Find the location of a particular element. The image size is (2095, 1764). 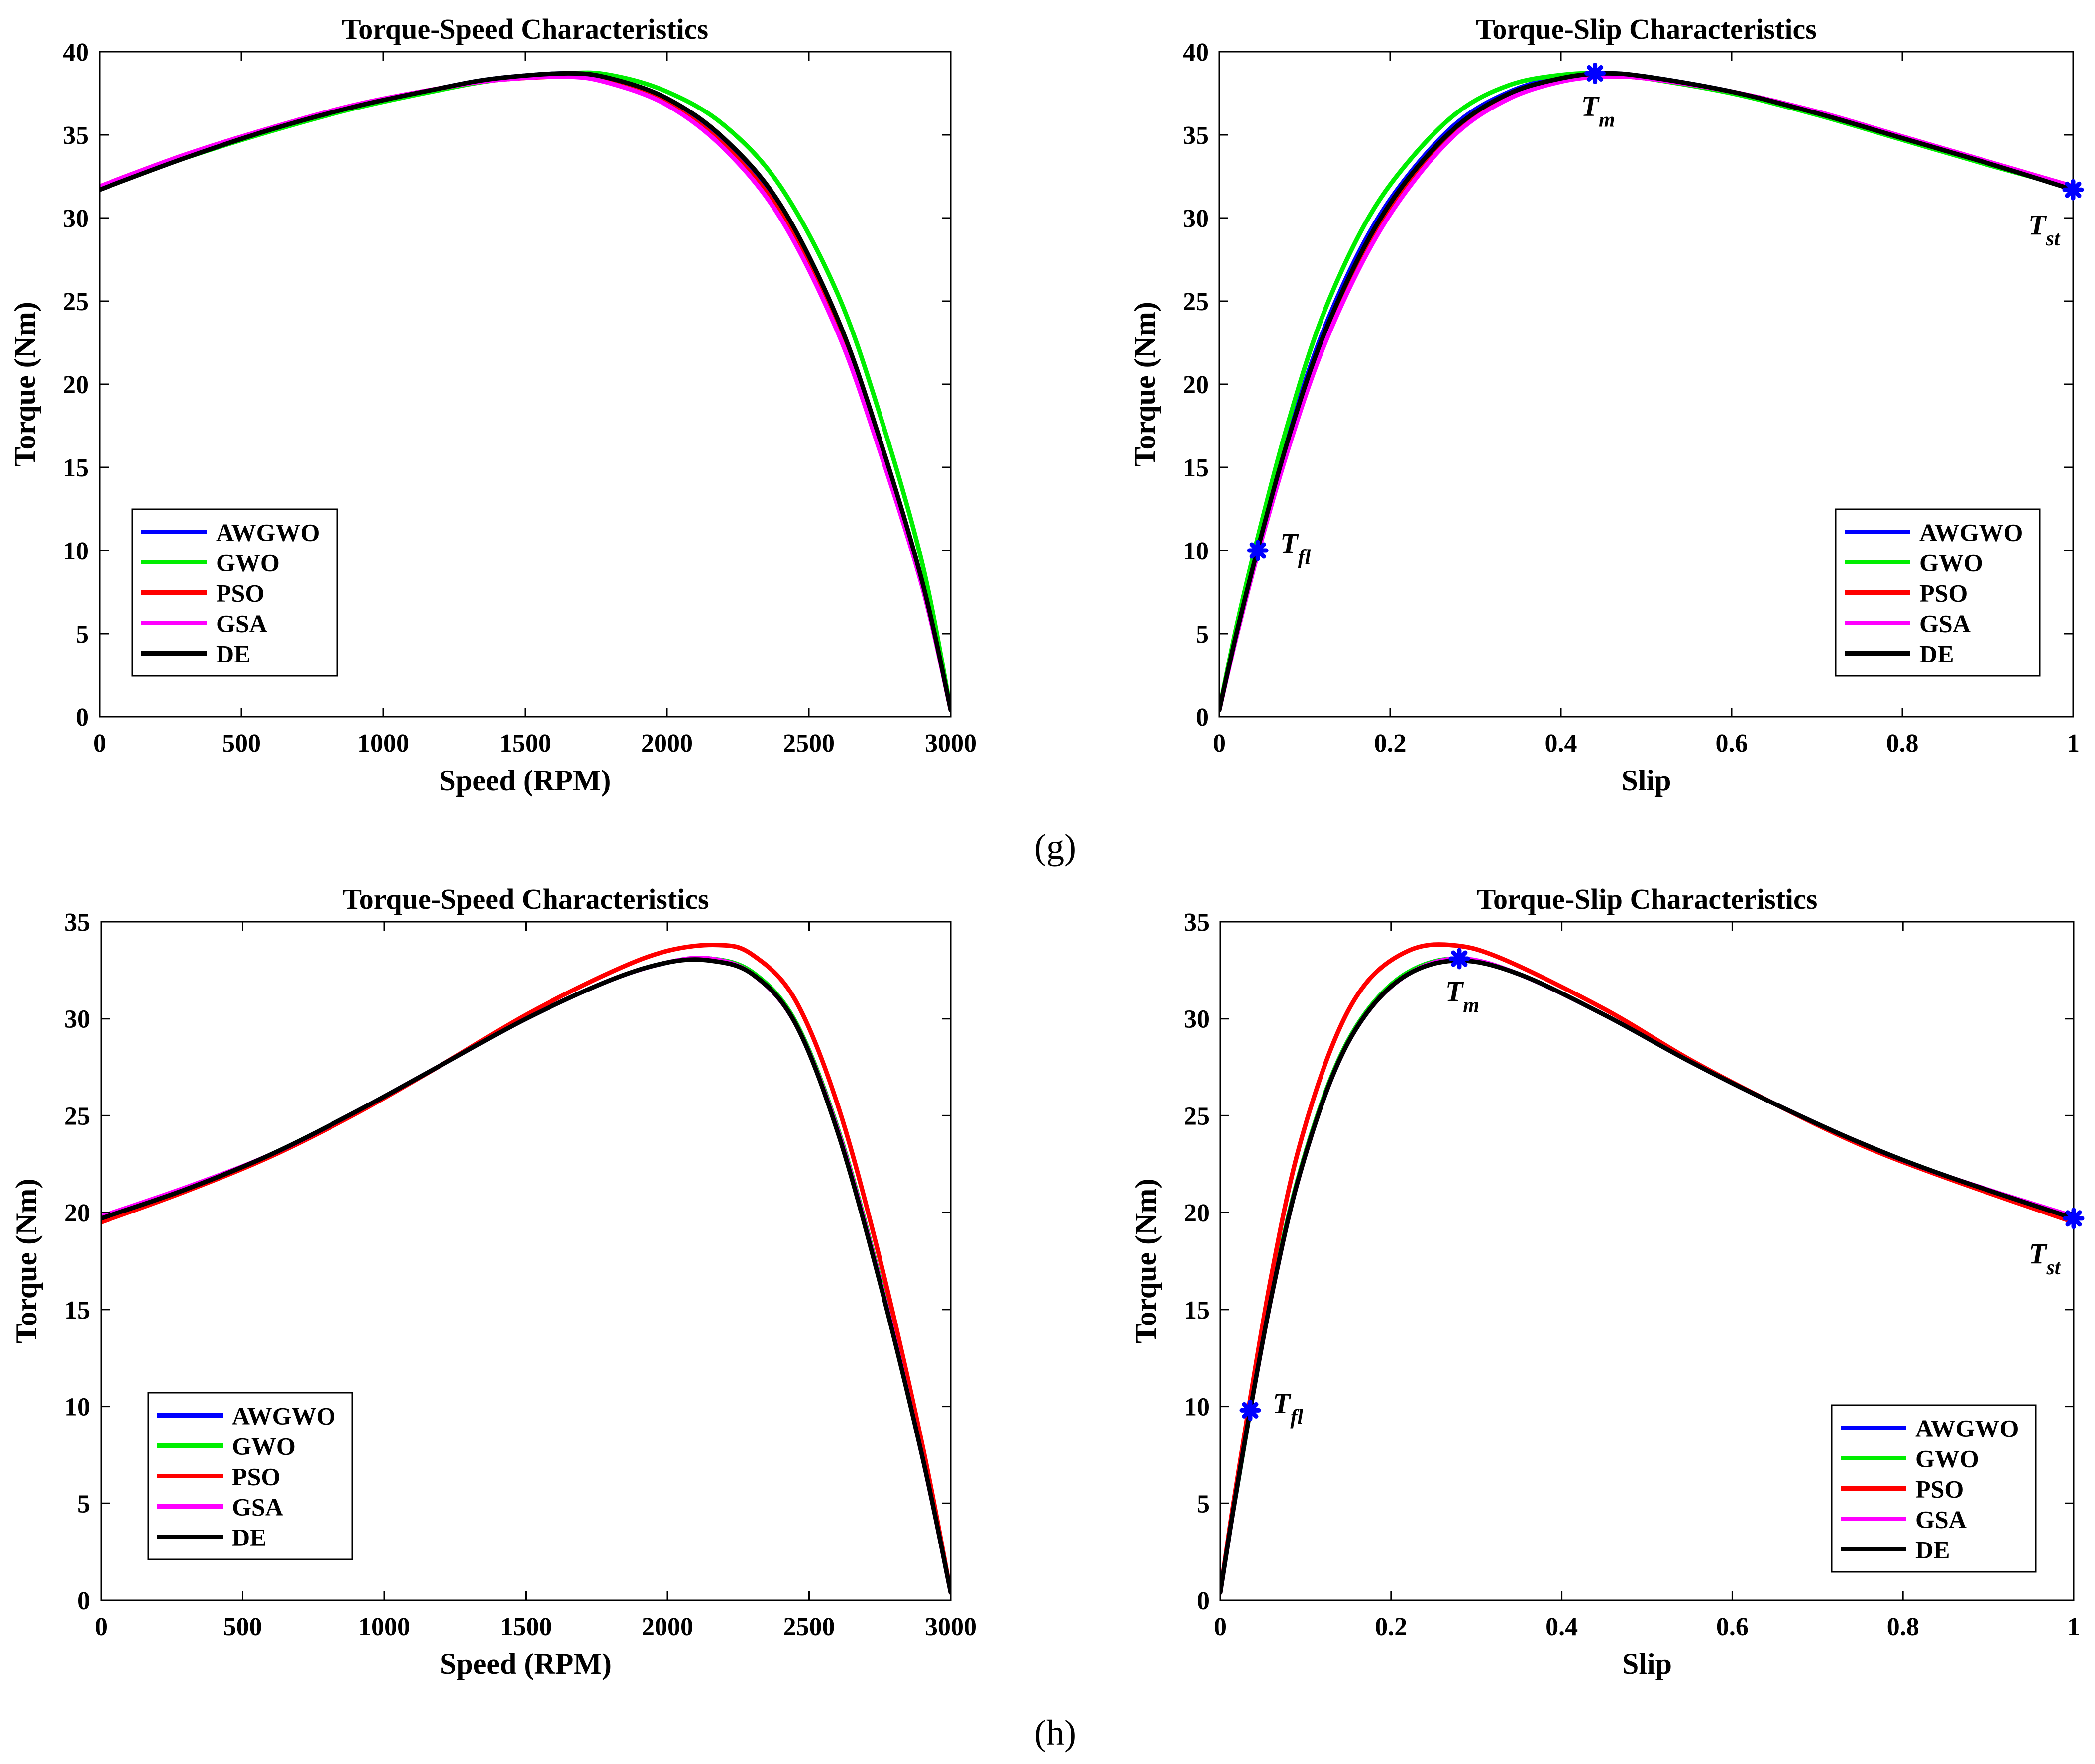

marker-label-tm: Tm is located at coordinates (1598, 111).